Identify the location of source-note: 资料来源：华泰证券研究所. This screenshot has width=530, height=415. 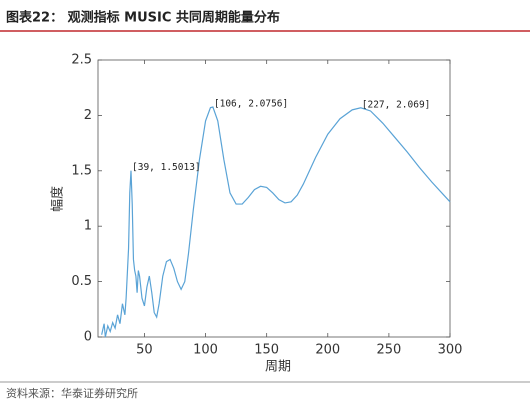
(72, 393).